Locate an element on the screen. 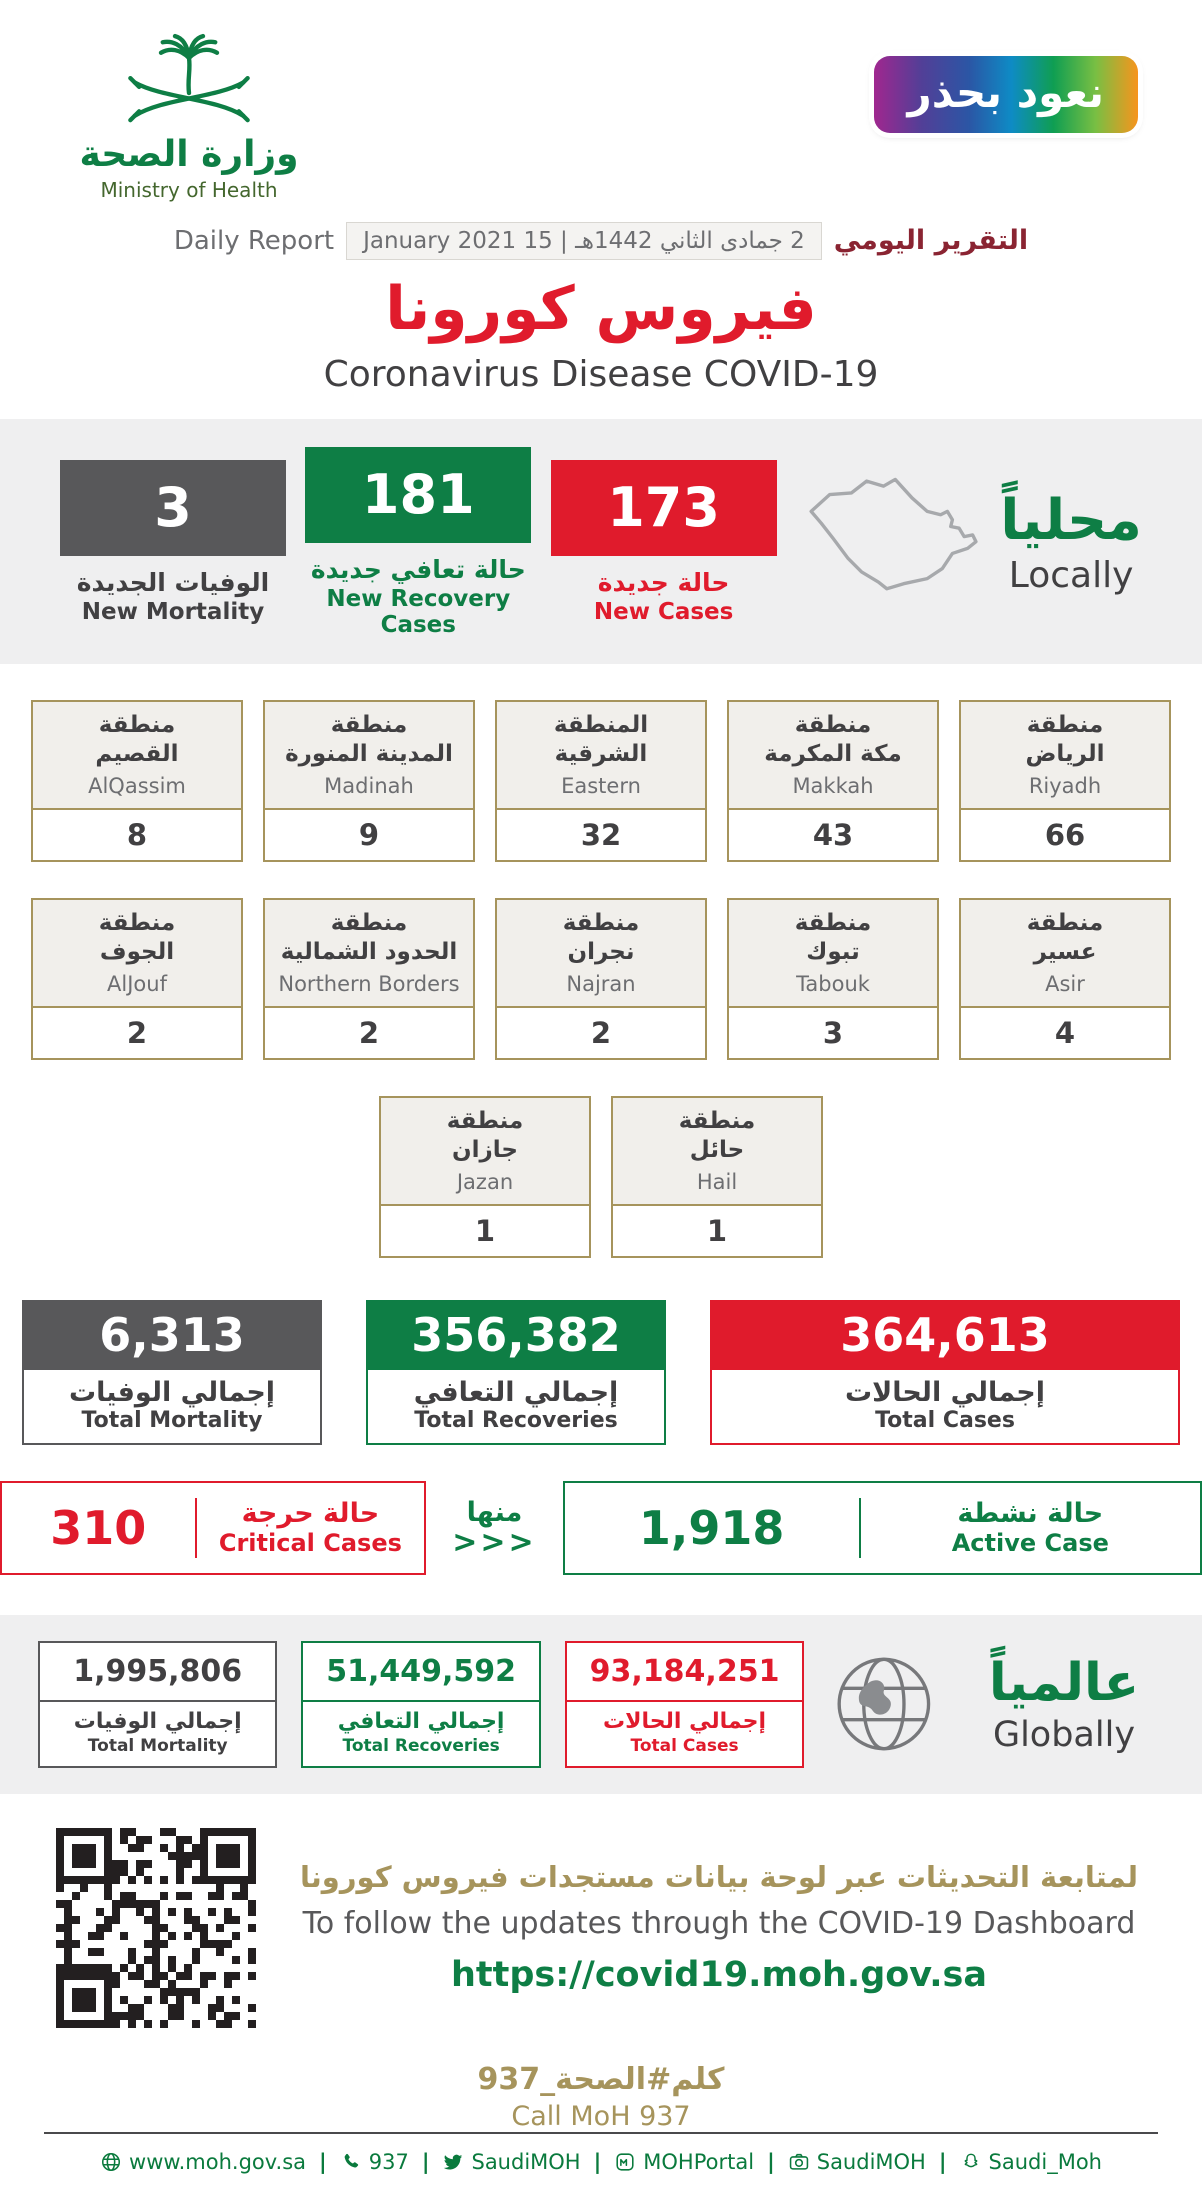  phone-icon is located at coordinates (351, 2160).